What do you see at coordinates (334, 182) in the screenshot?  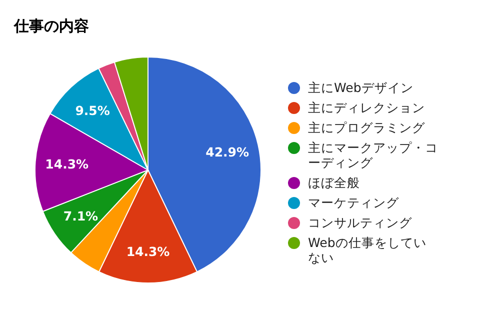 I see `legend-label: ほぼ全般` at bounding box center [334, 182].